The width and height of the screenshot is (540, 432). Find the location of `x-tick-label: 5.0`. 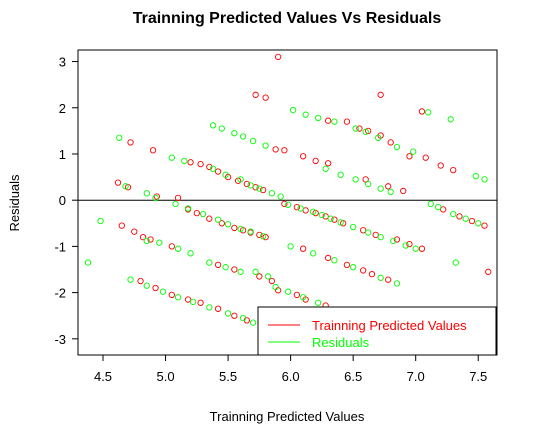

x-tick-label: 5.0 is located at coordinates (166, 376).